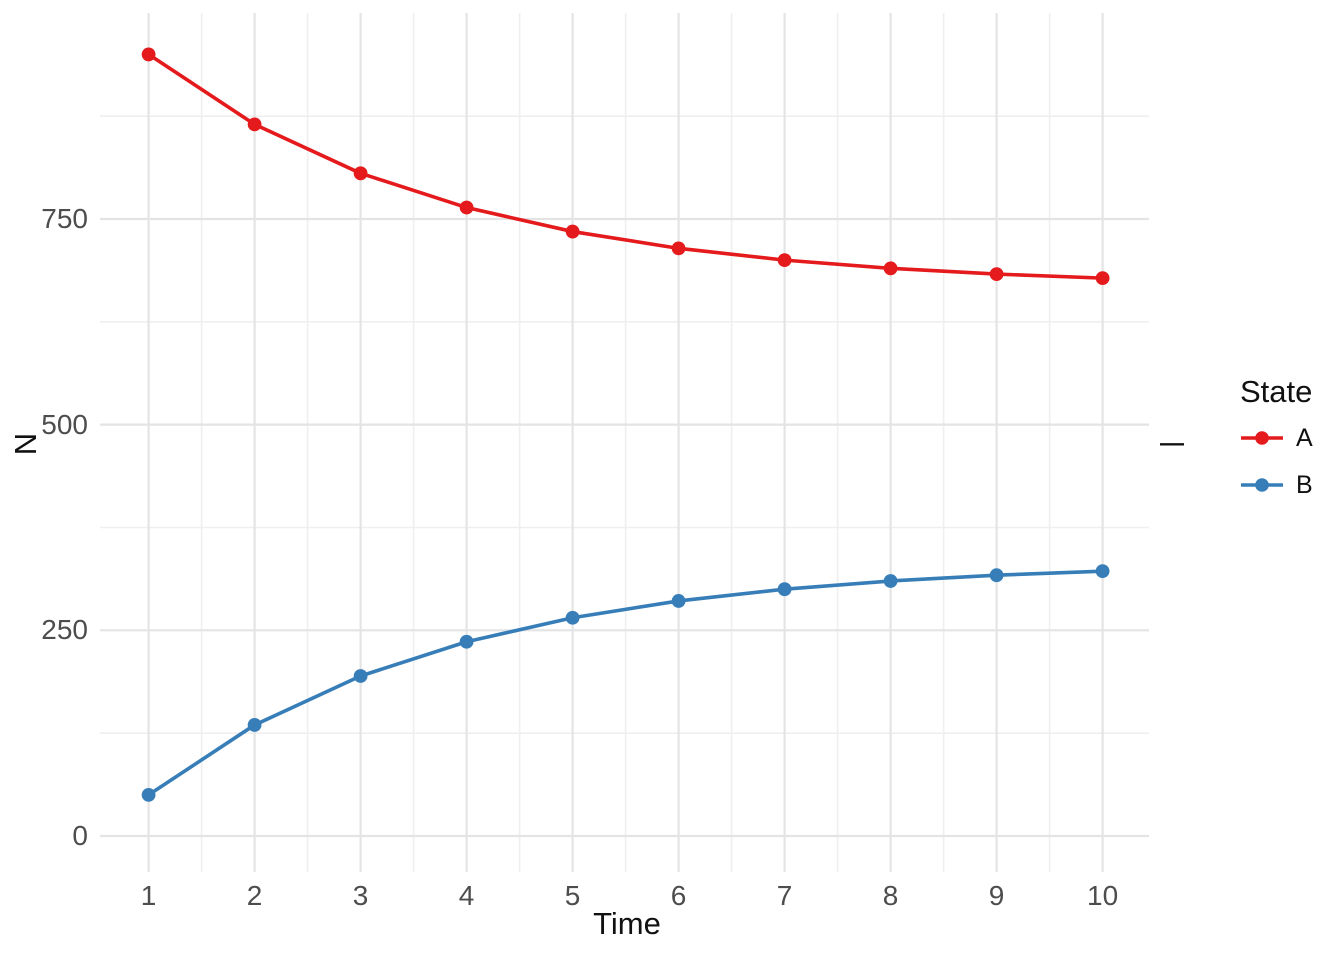  Describe the element at coordinates (1276, 391) in the screenshot. I see `legend-title: State` at that location.